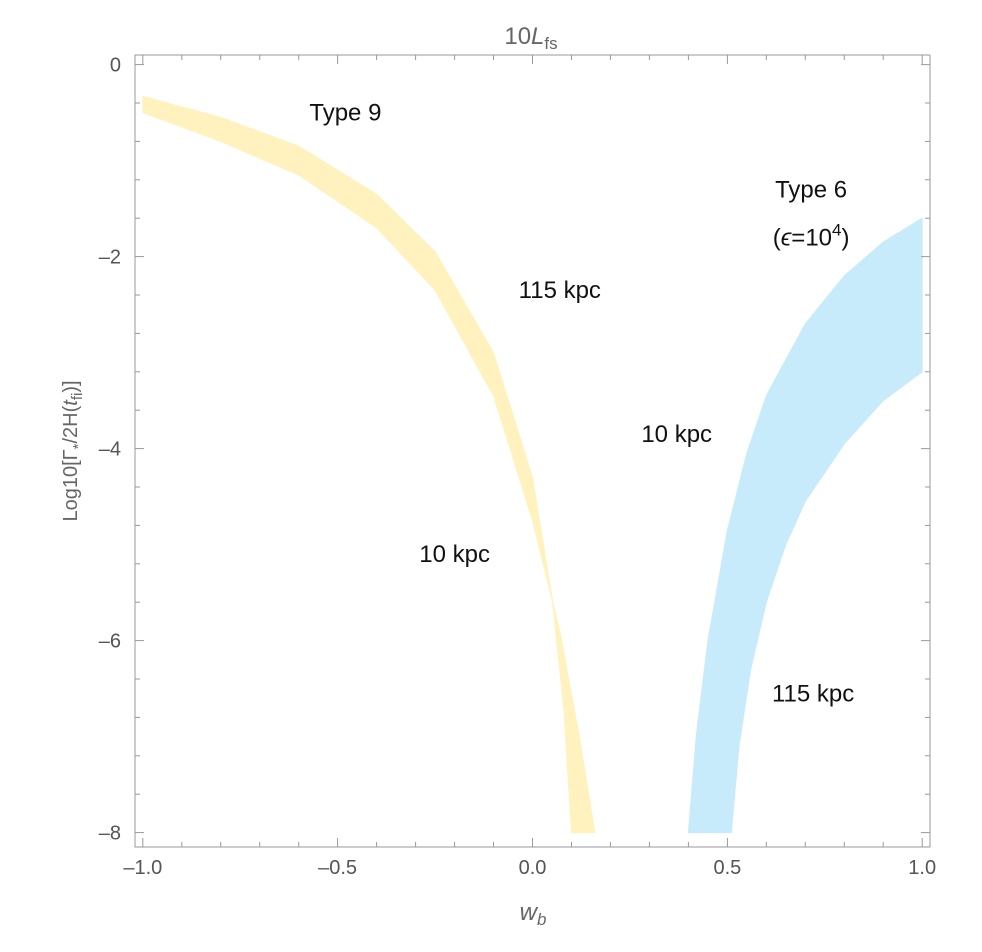 The height and width of the screenshot is (952, 982). Describe the element at coordinates (337, 868) in the screenshot. I see `x-tick-label: –0.5` at that location.